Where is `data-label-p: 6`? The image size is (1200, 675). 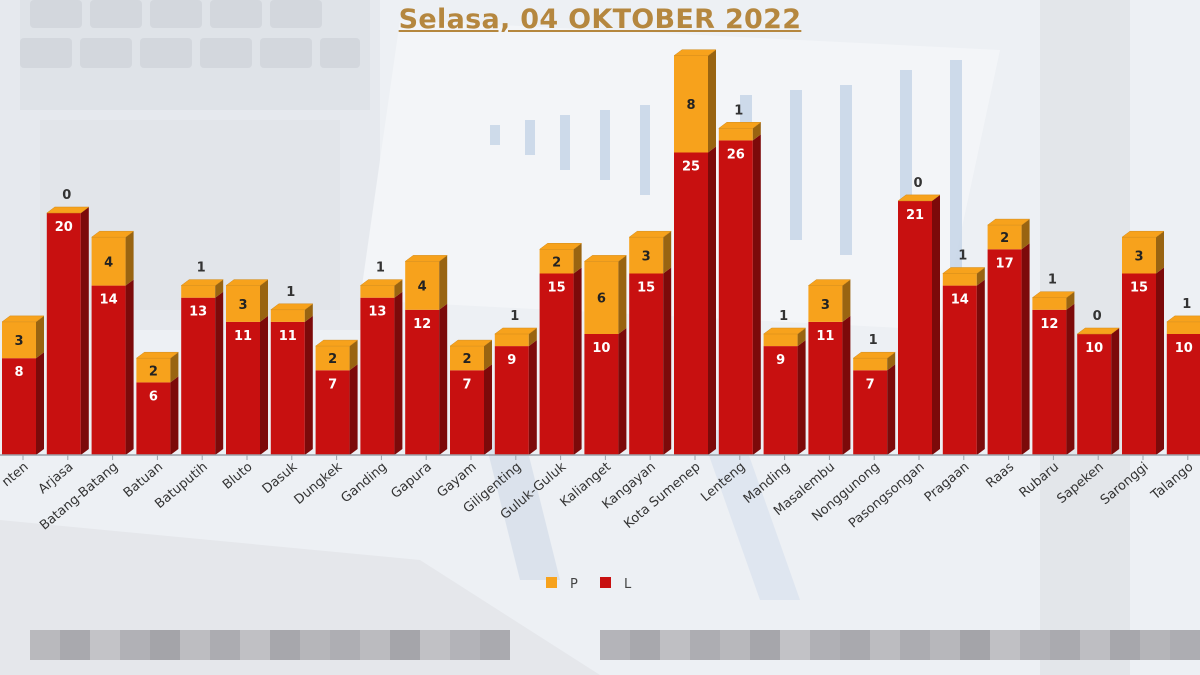
data-label-p: 6 is located at coordinates (601, 299).